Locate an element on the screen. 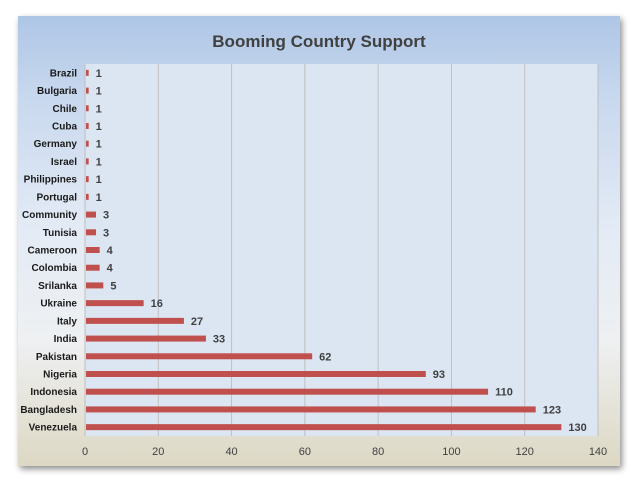 The height and width of the screenshot is (486, 640). data-label: 123 is located at coordinates (552, 410).